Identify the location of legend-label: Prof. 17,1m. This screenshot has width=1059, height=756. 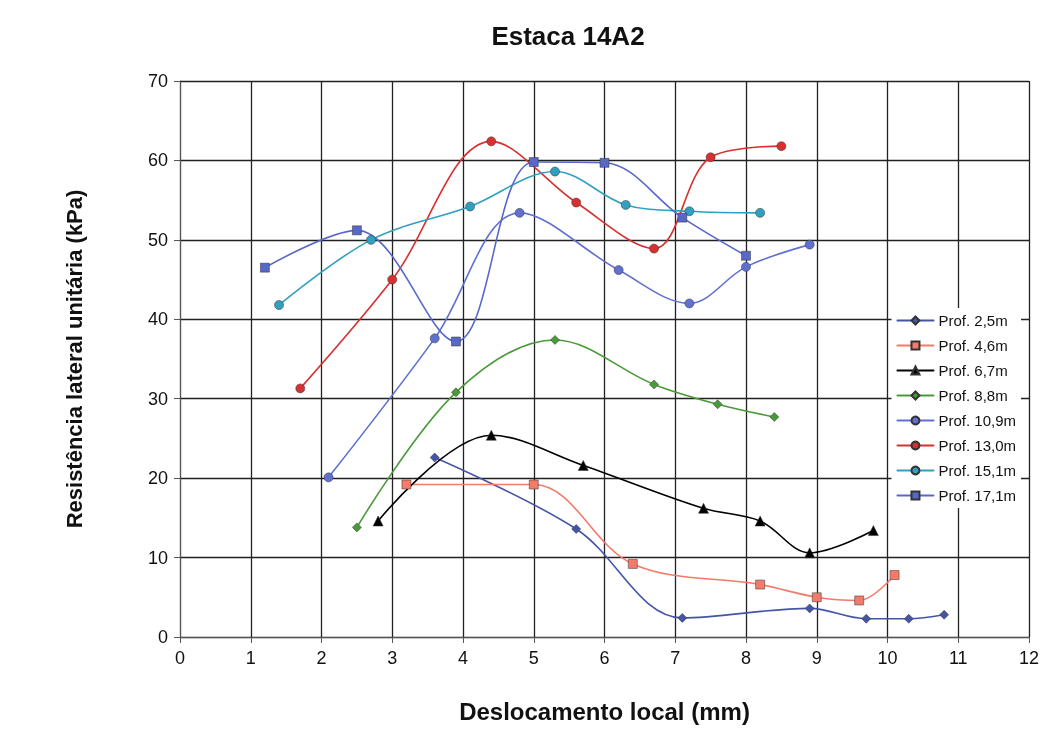
(977, 495).